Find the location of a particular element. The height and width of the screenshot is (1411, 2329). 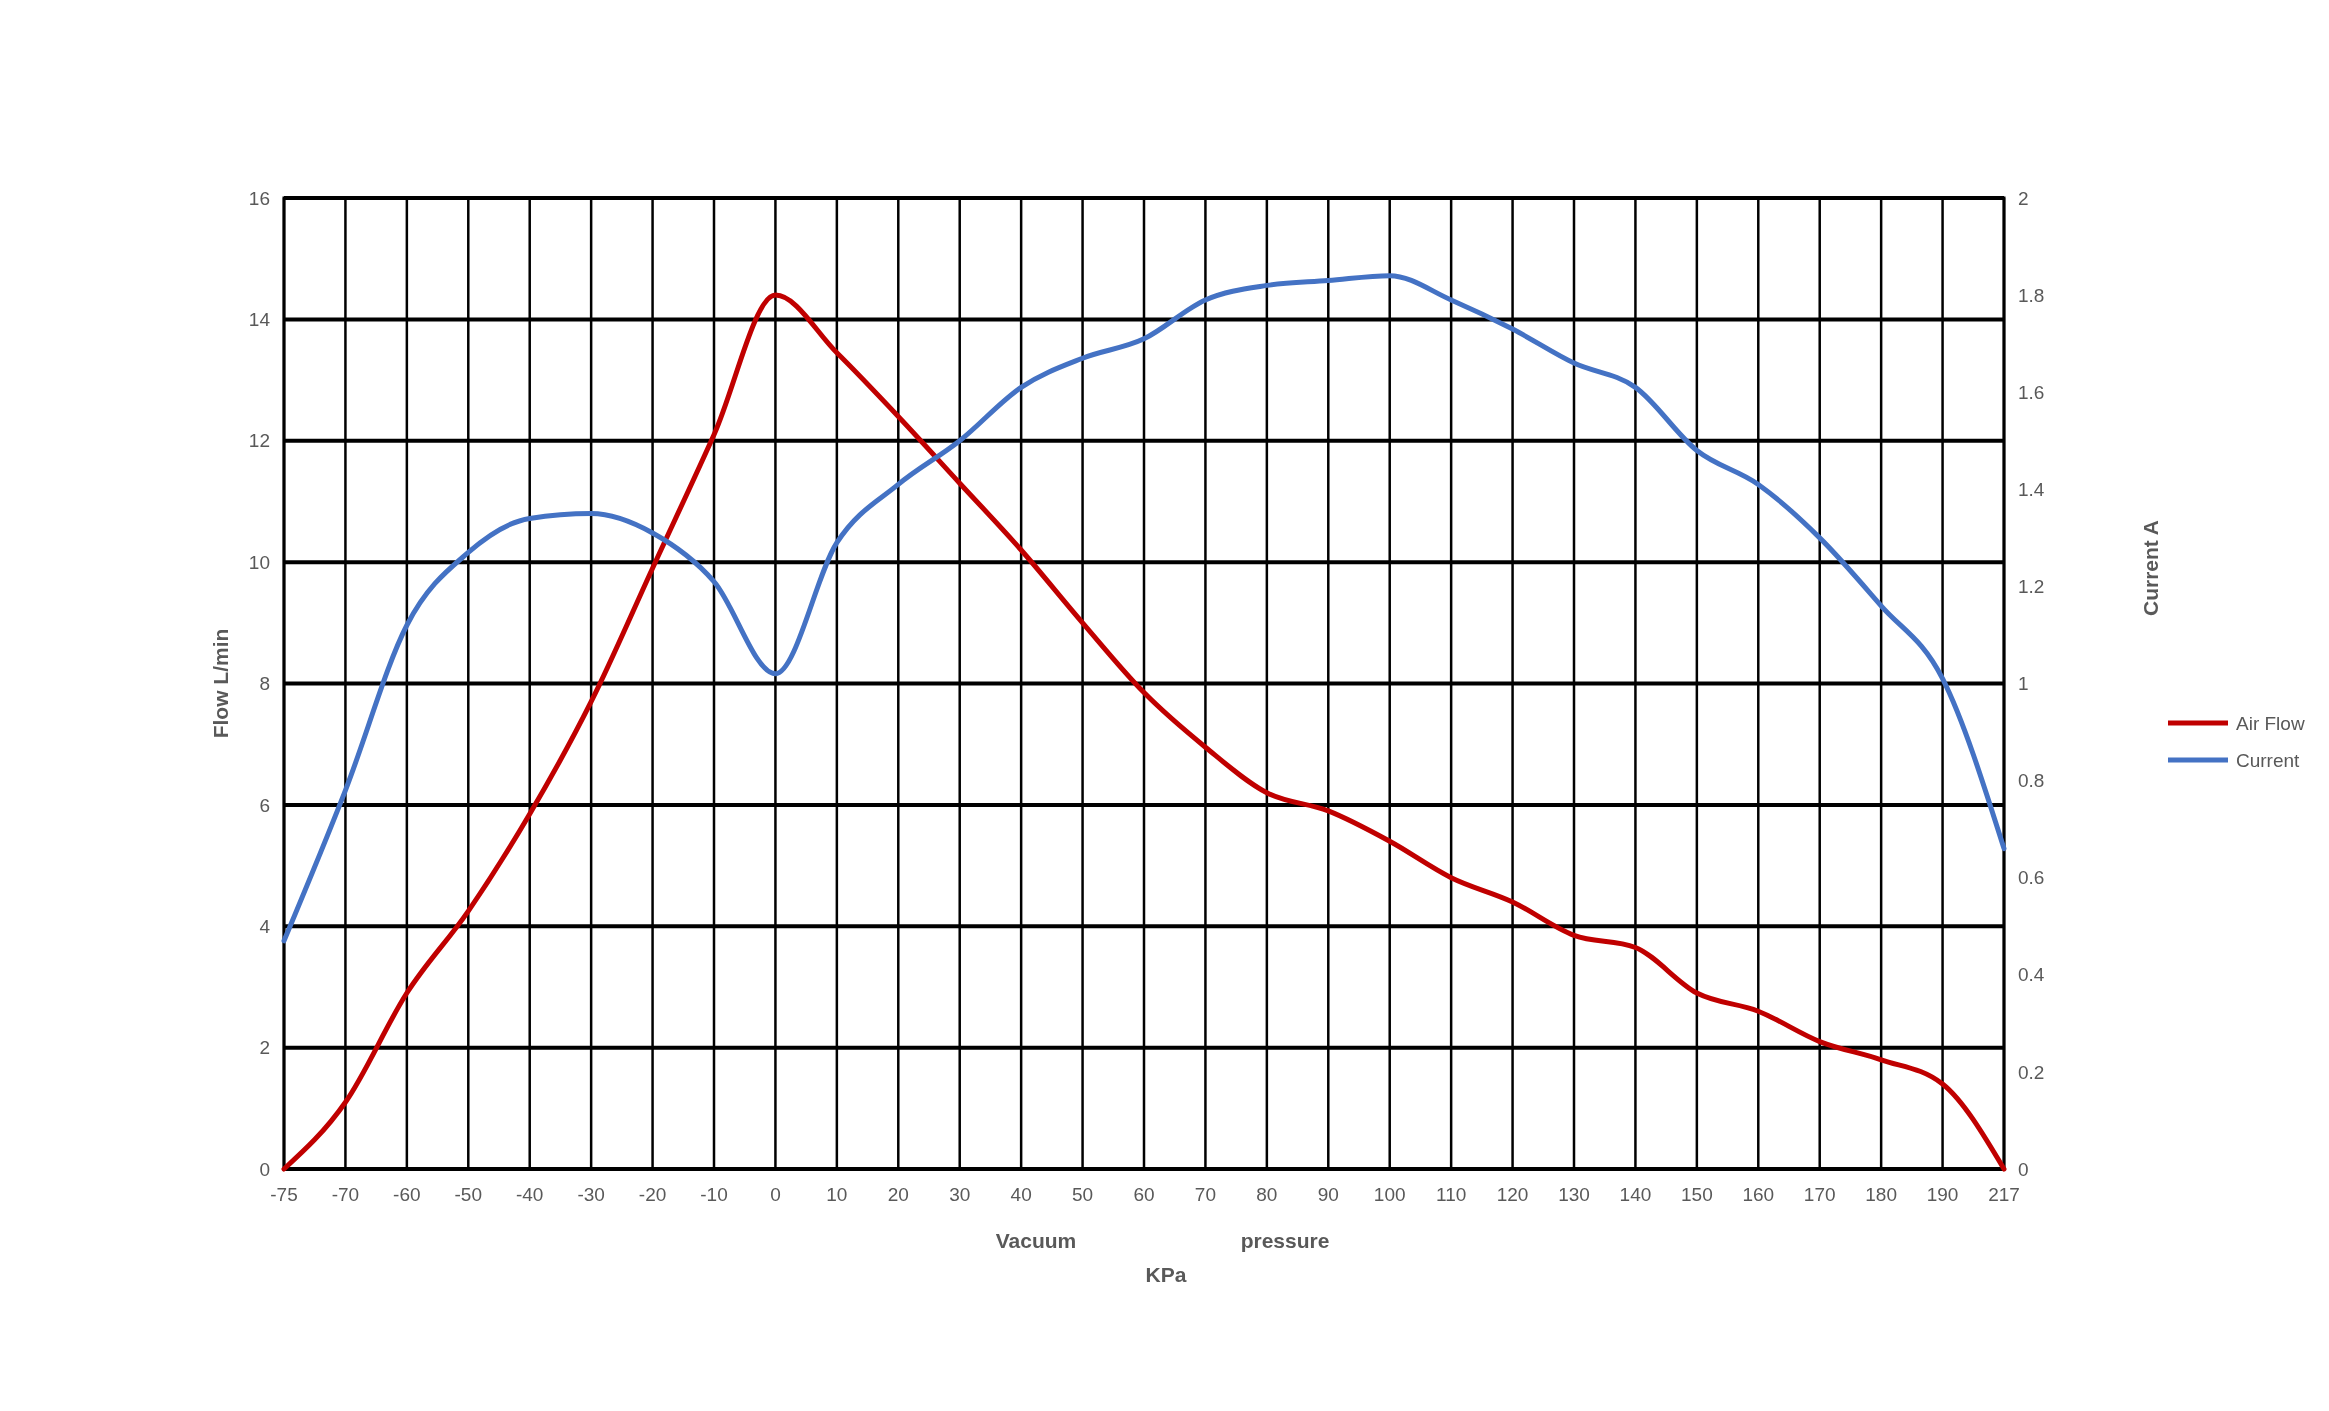

y-axis-title: Flow L/min is located at coordinates (220, 683).